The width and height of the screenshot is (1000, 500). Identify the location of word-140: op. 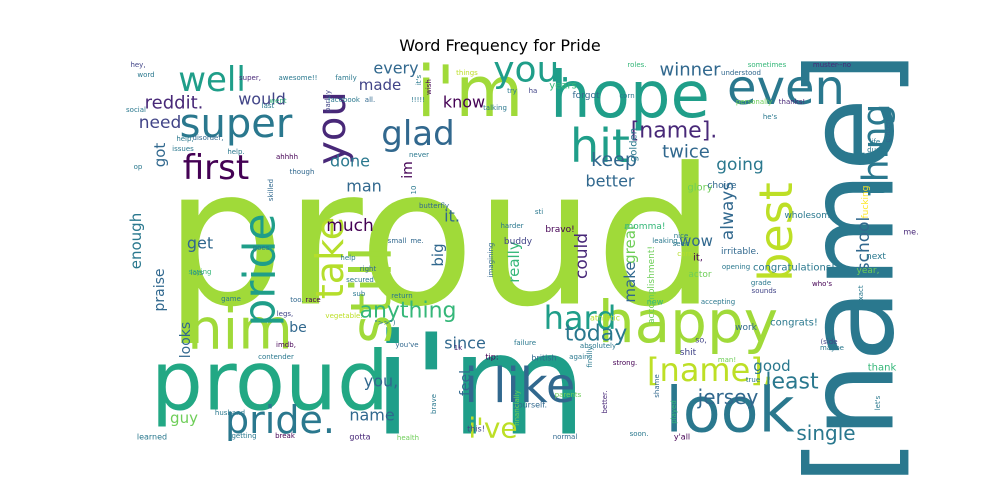
(138, 167).